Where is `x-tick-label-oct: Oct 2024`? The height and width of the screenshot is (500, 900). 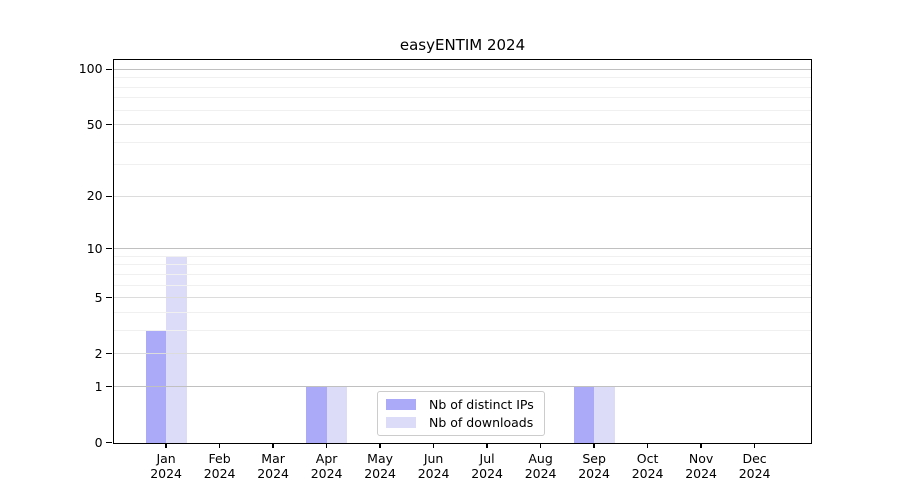
x-tick-label-oct: Oct 2024 is located at coordinates (647, 466).